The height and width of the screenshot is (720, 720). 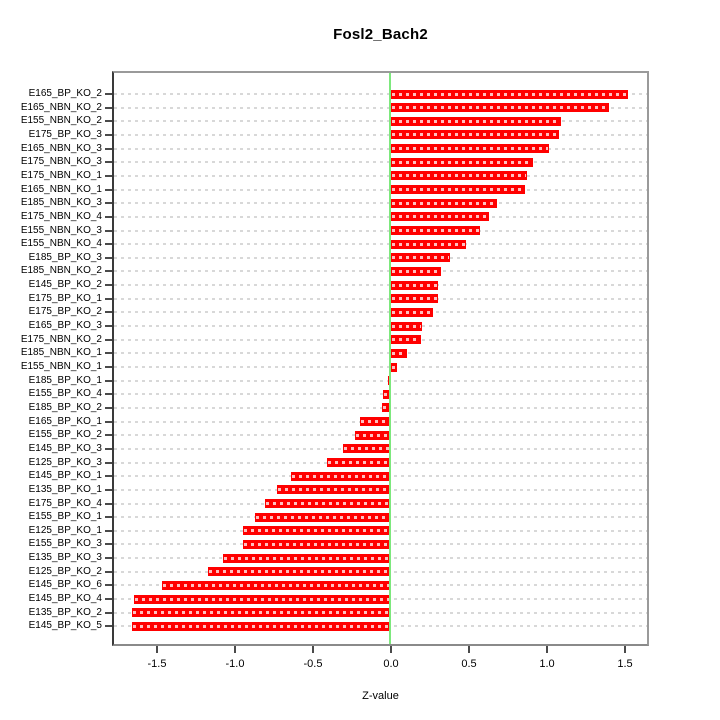 What do you see at coordinates (65, 599) in the screenshot?
I see `category-label: E145_BP_KO_4` at bounding box center [65, 599].